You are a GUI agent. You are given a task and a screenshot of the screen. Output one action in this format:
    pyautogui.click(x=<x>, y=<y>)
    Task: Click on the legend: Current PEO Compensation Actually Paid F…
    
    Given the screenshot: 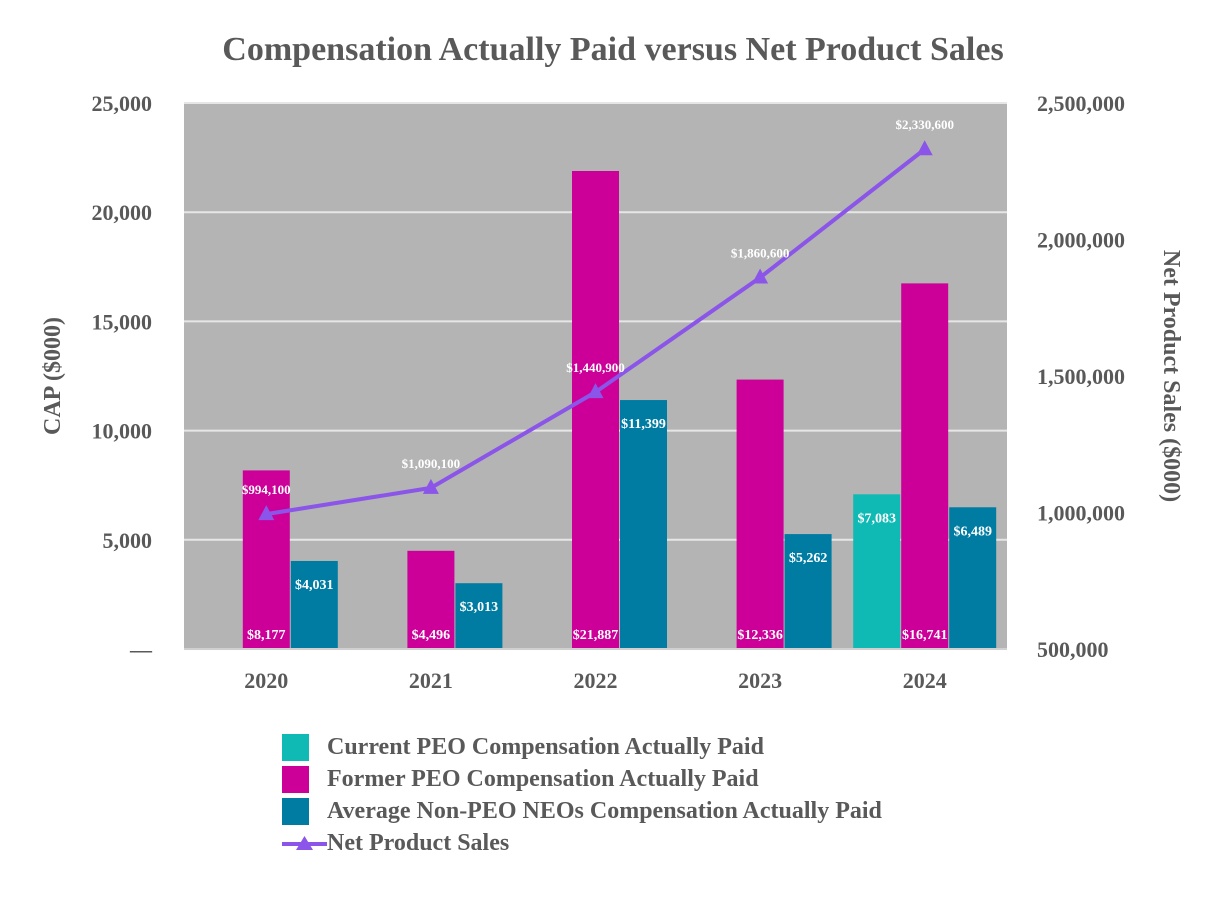 What is the action you would take?
    pyautogui.click(x=582, y=795)
    